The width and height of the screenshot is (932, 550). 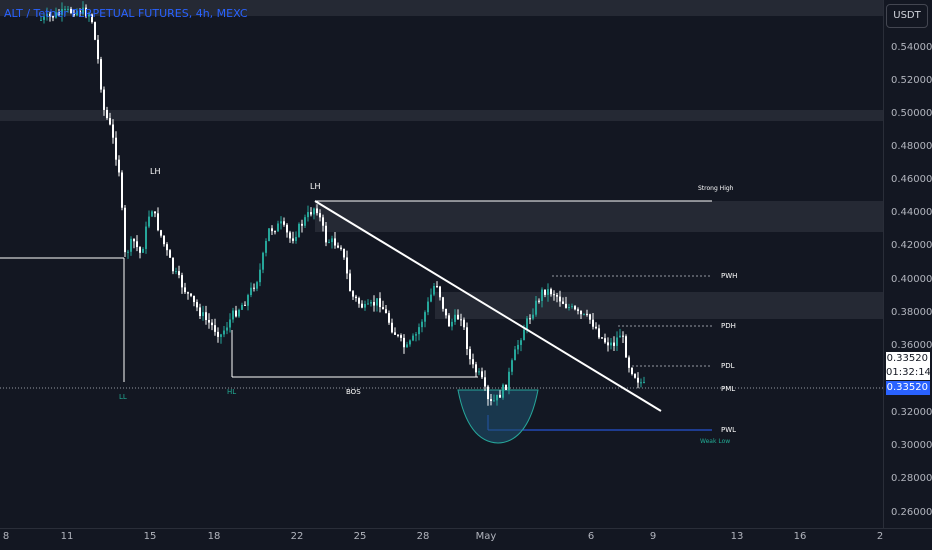 What do you see at coordinates (126, 13) in the screenshot?
I see `symbol-title: ALT / Tether PERPETUAL FUTURES, 4h, MEXC` at bounding box center [126, 13].